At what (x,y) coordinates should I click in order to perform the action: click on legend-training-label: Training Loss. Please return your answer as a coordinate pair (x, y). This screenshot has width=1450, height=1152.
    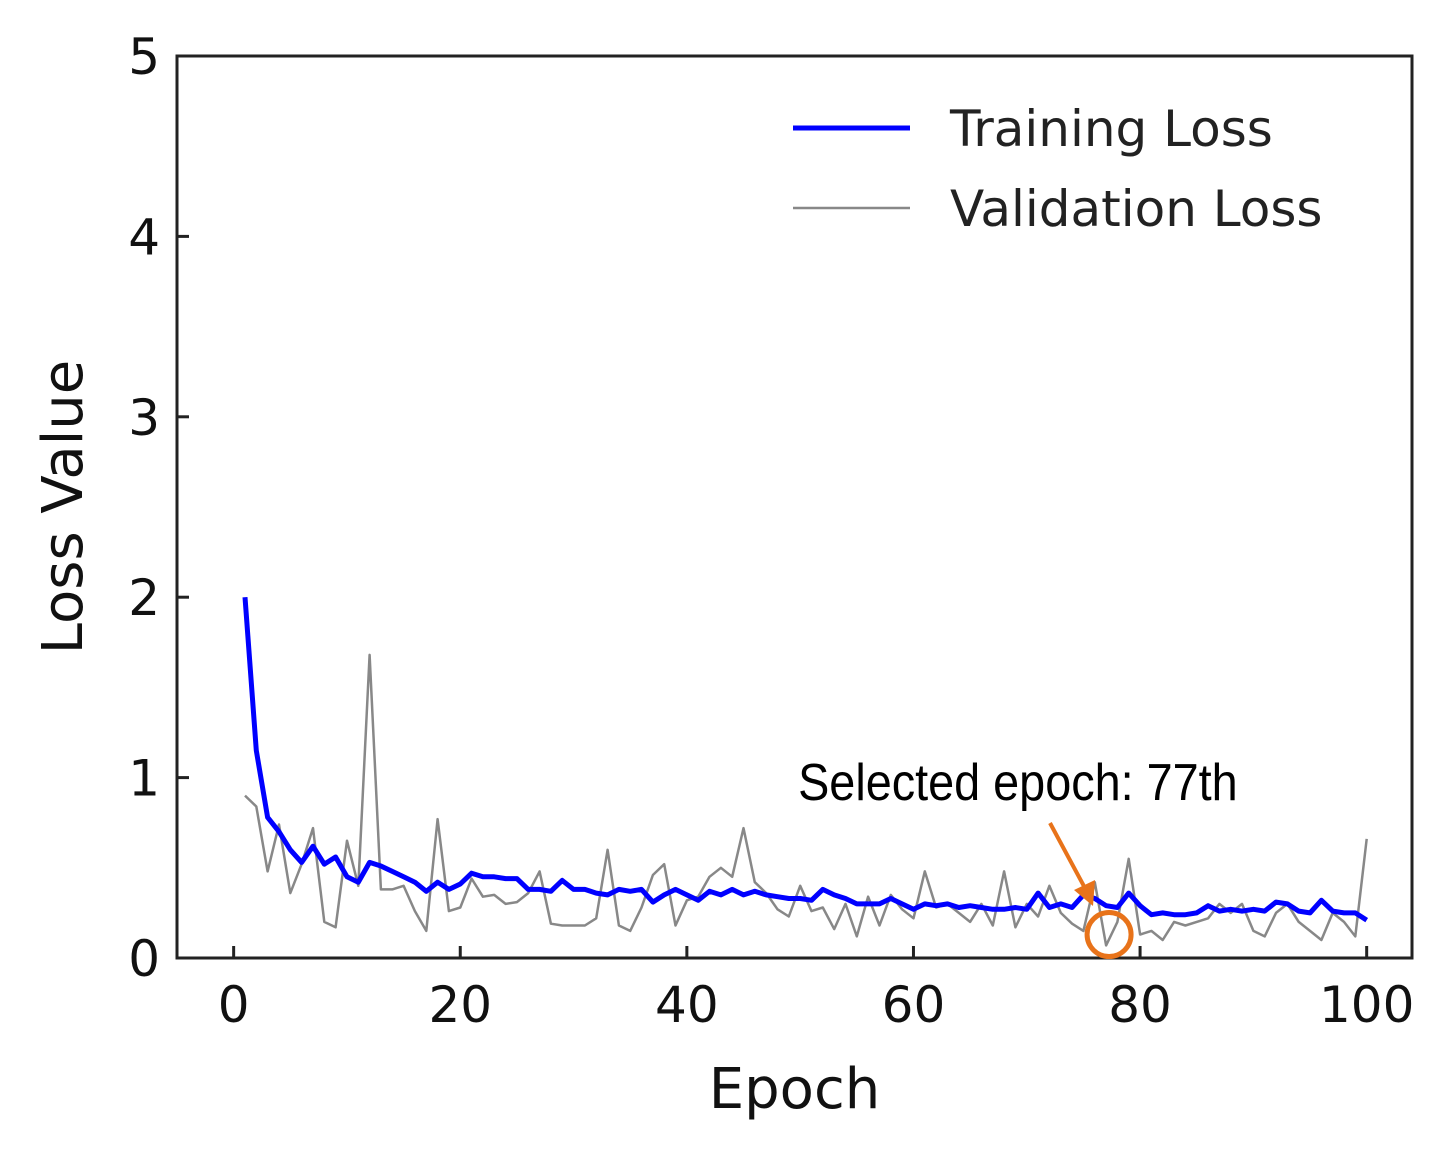
    Looking at the image, I should click on (1111, 129).